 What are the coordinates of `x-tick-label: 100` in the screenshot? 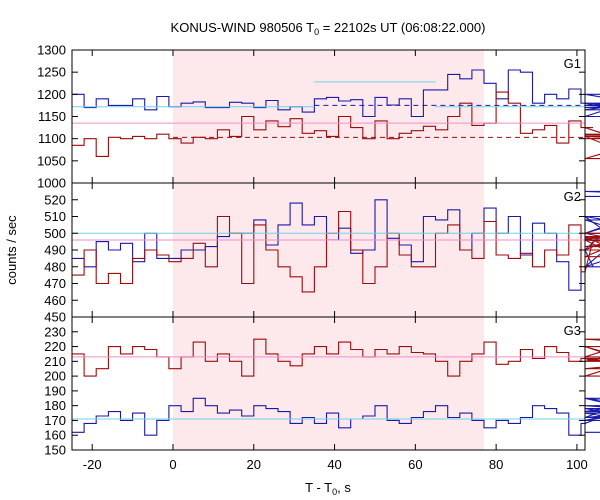 It's located at (577, 464).